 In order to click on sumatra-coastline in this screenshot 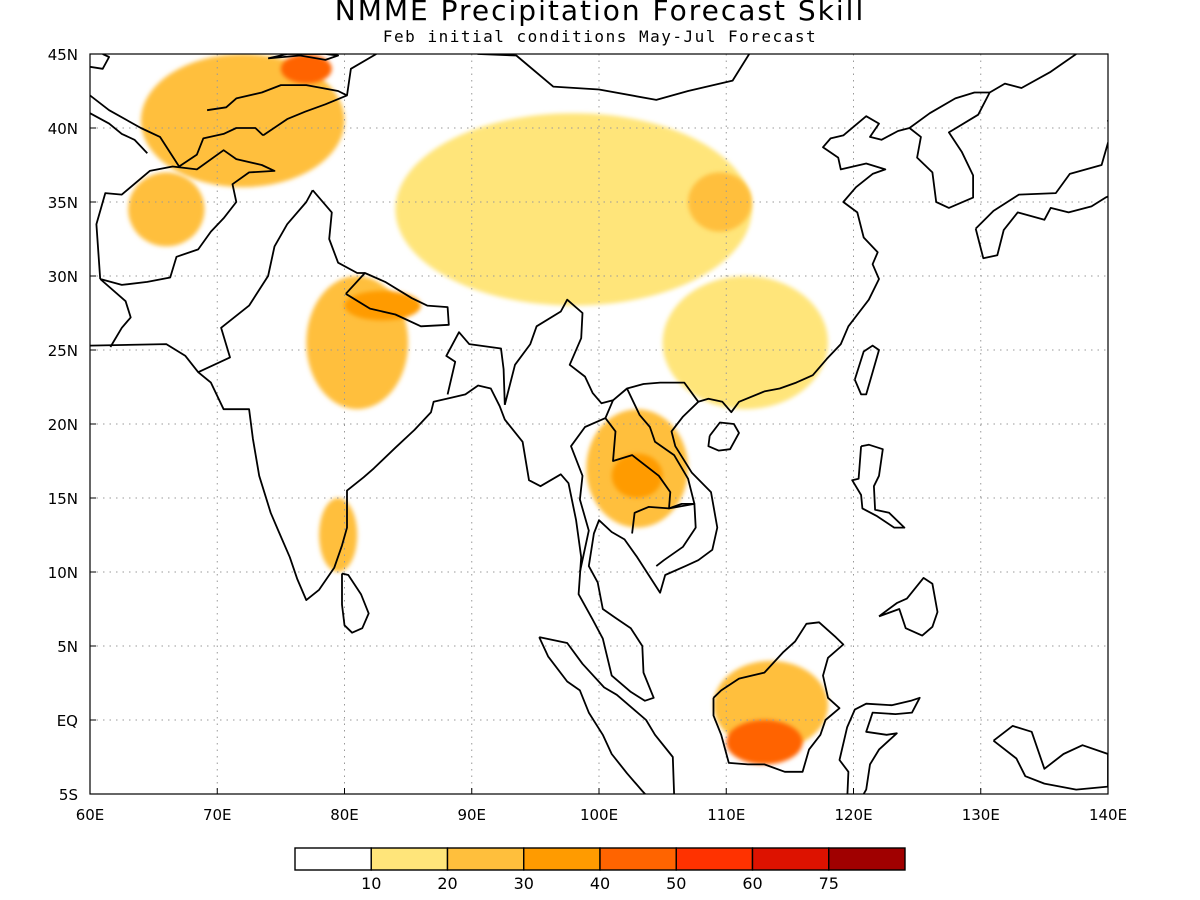, I will do `click(606, 715)`.